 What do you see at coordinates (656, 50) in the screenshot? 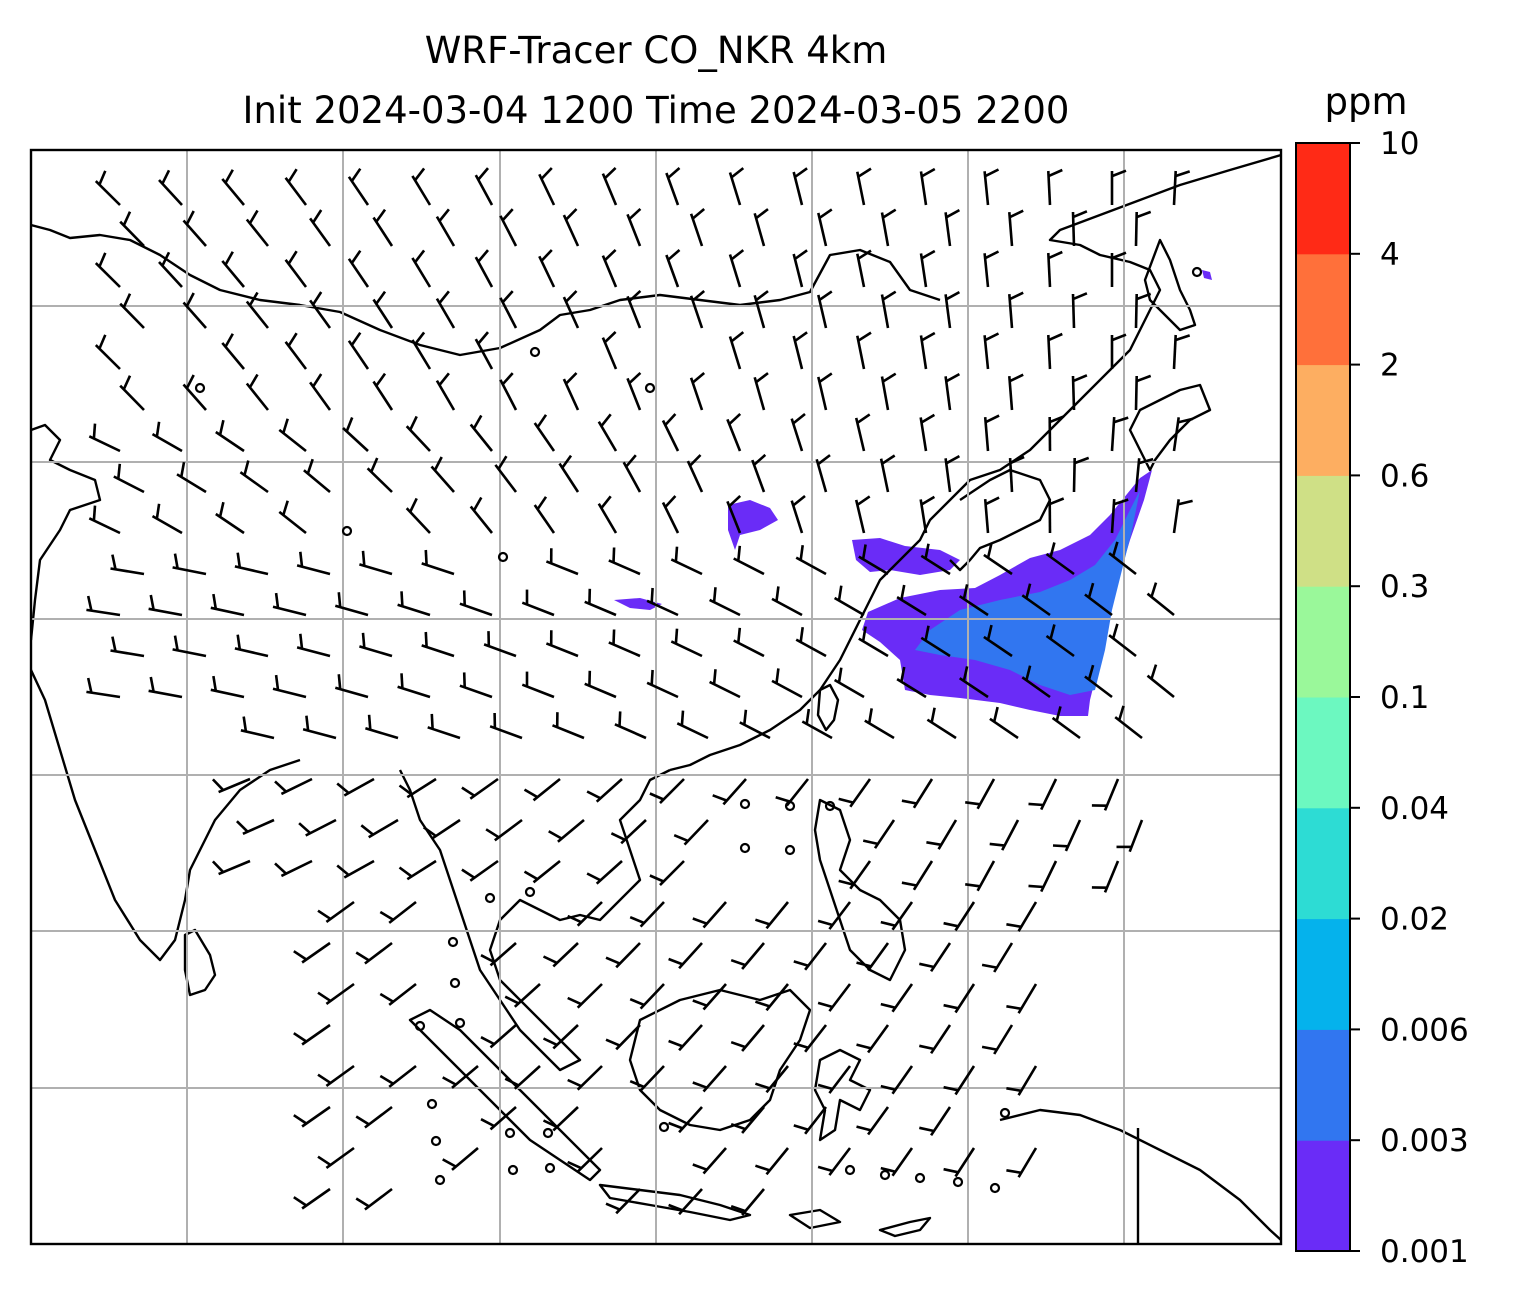
I see `map-title-line1: WRF-Tracer CO_NKR 4km` at bounding box center [656, 50].